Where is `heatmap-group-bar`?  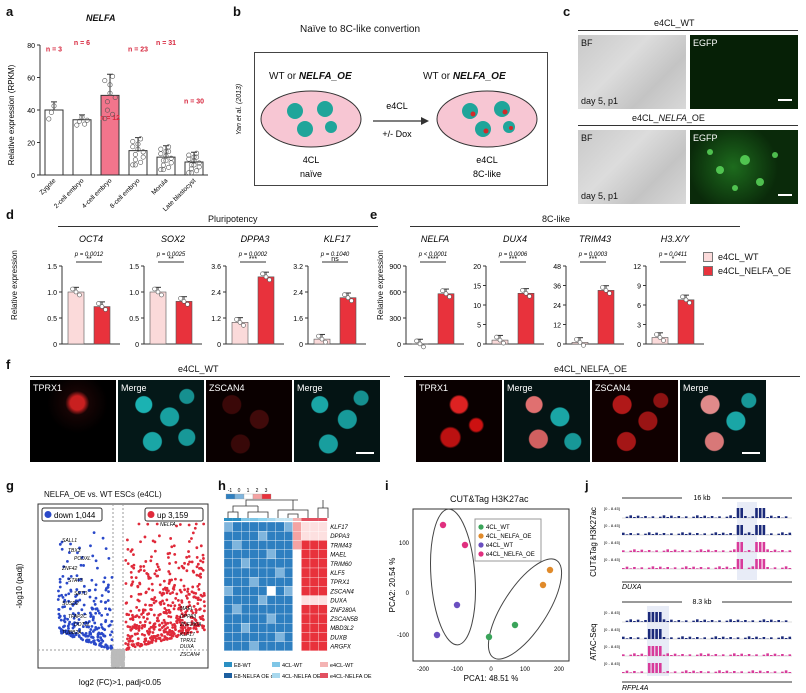
heatmap-group-bar is located at coordinates (254, 519).